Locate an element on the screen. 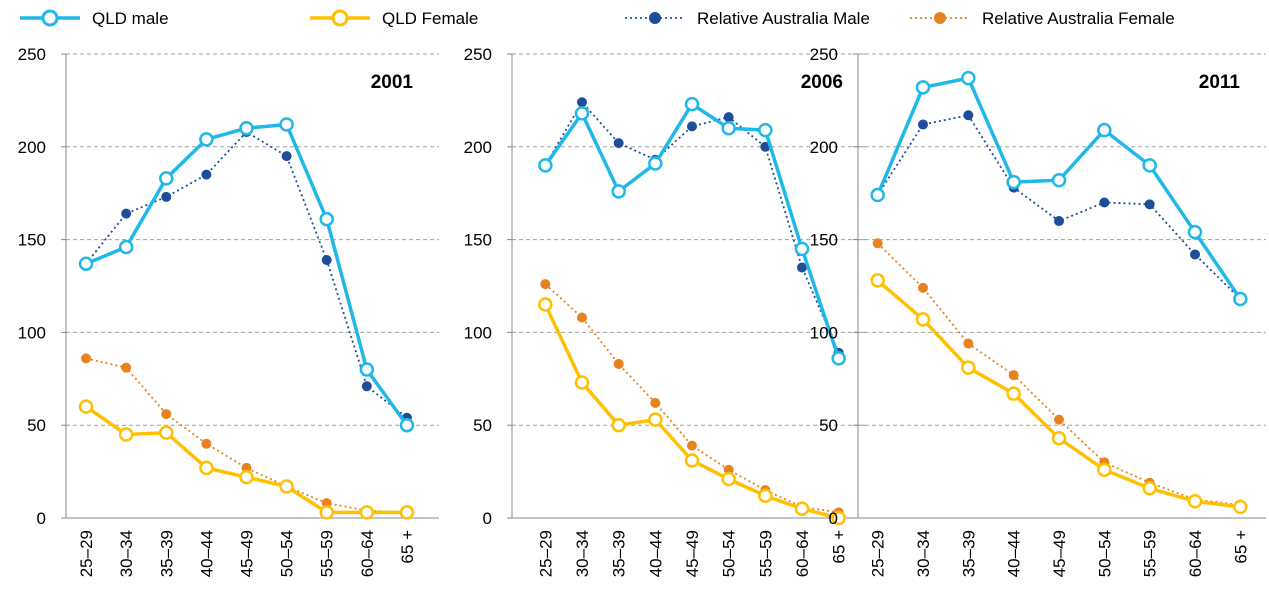 The image size is (1269, 602). legend-label: Relative Australia Female is located at coordinates (1078, 18).